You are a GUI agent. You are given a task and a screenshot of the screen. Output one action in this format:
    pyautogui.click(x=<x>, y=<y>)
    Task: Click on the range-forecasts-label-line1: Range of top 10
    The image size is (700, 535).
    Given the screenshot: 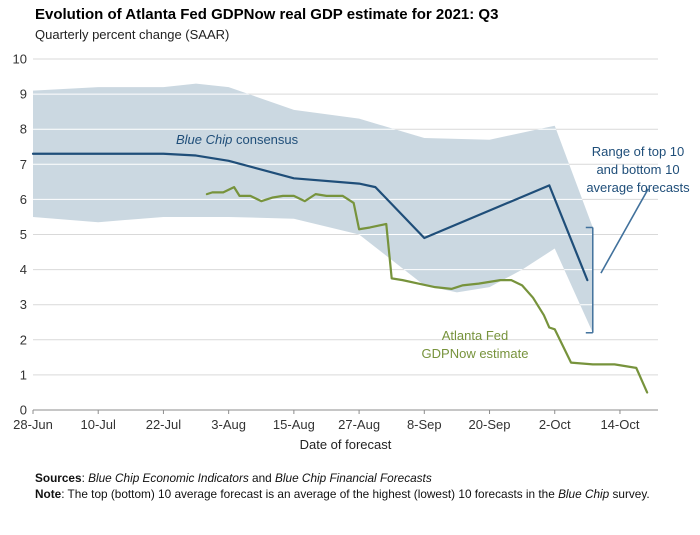 What is the action you would take?
    pyautogui.click(x=638, y=151)
    